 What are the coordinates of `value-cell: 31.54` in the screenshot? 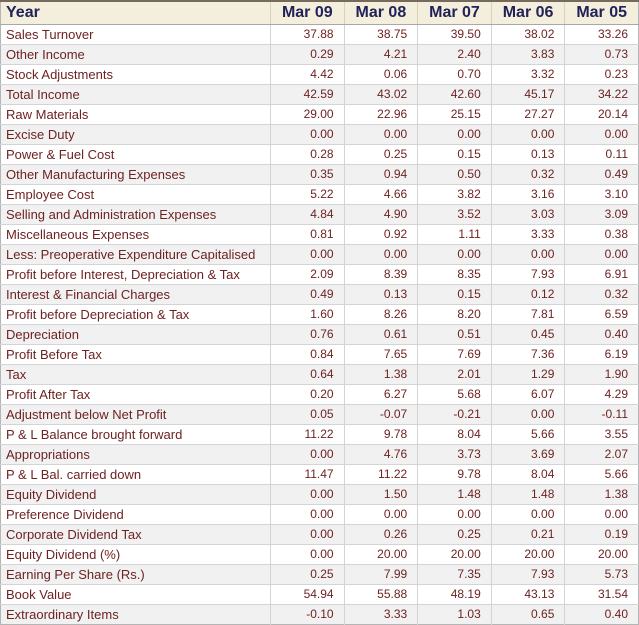 It's located at (601, 594).